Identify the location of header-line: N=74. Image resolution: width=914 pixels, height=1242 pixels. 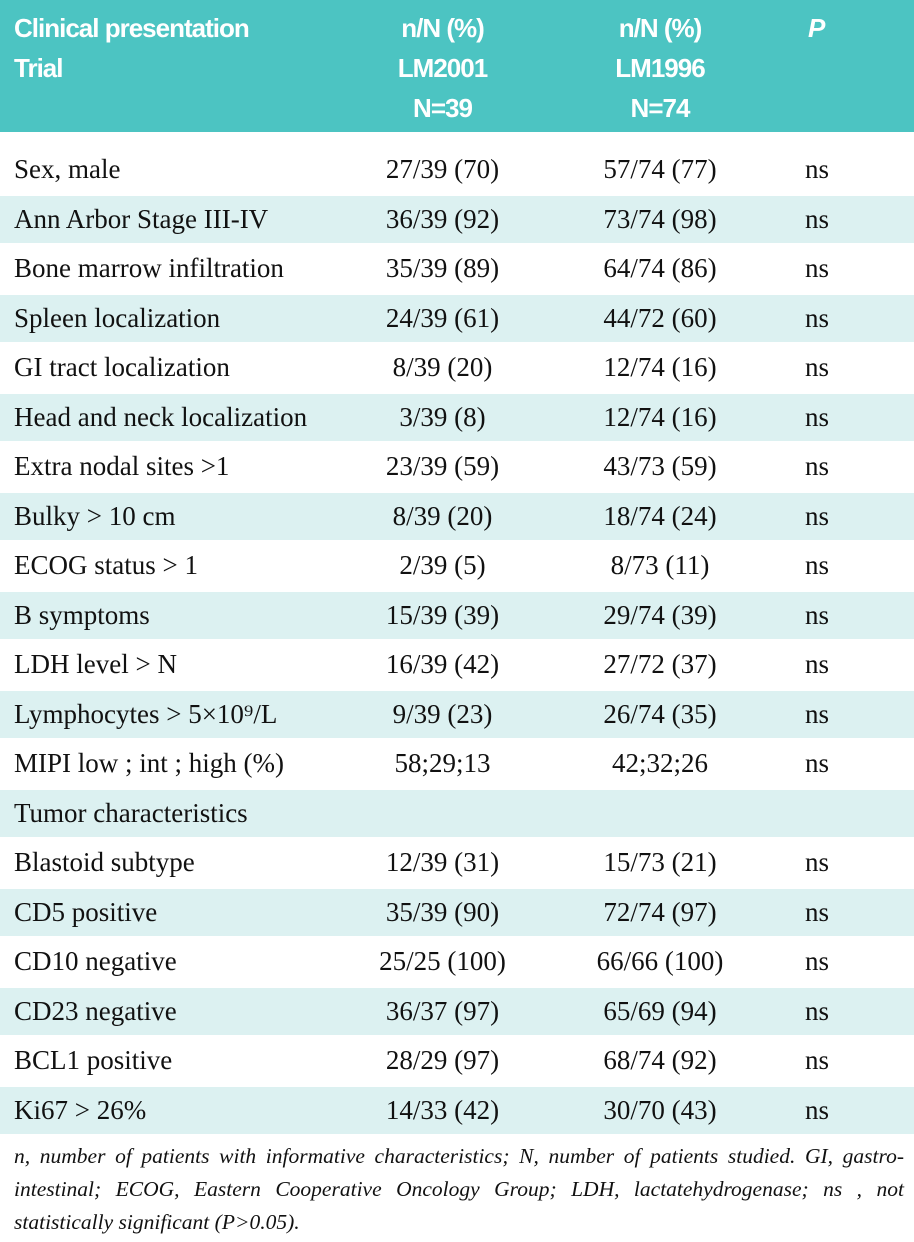
(660, 108).